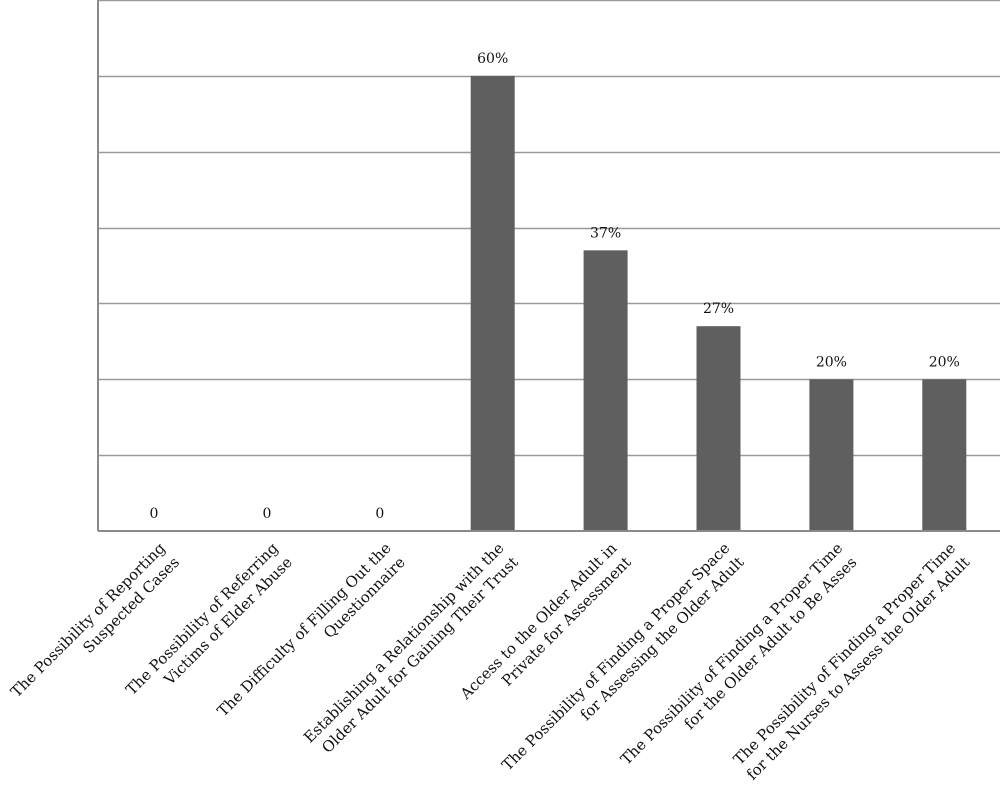  What do you see at coordinates (858, 668) in the screenshot?
I see `x-tick-label-line: for the Nurses to Assess the Older Adult` at bounding box center [858, 668].